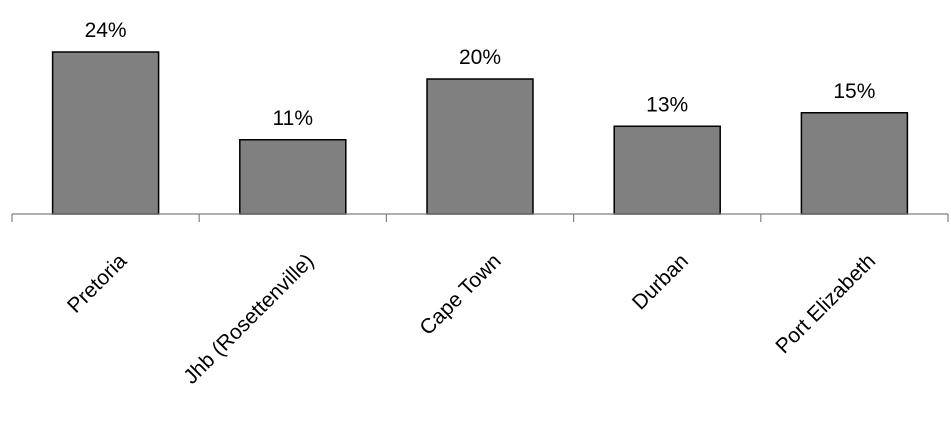 This screenshot has height=431, width=951. Describe the element at coordinates (97, 283) in the screenshot. I see `category-label-pretoria: Pretoria` at that location.